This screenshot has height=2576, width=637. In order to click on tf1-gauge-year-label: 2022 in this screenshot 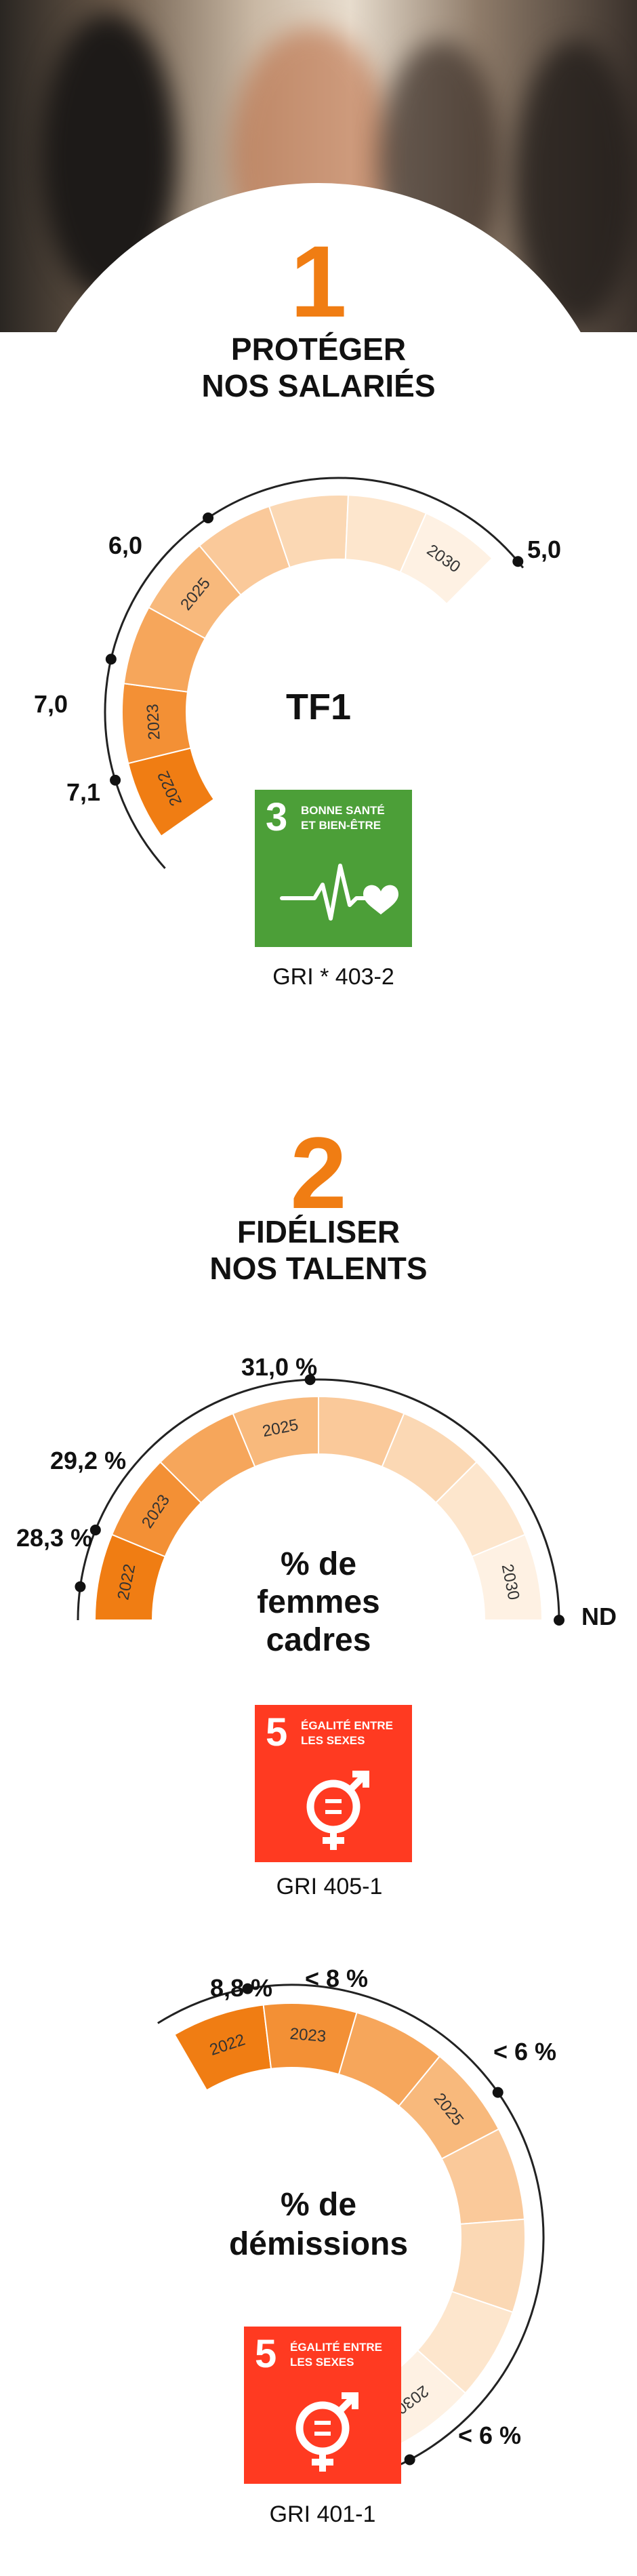, I will do `click(170, 788)`.